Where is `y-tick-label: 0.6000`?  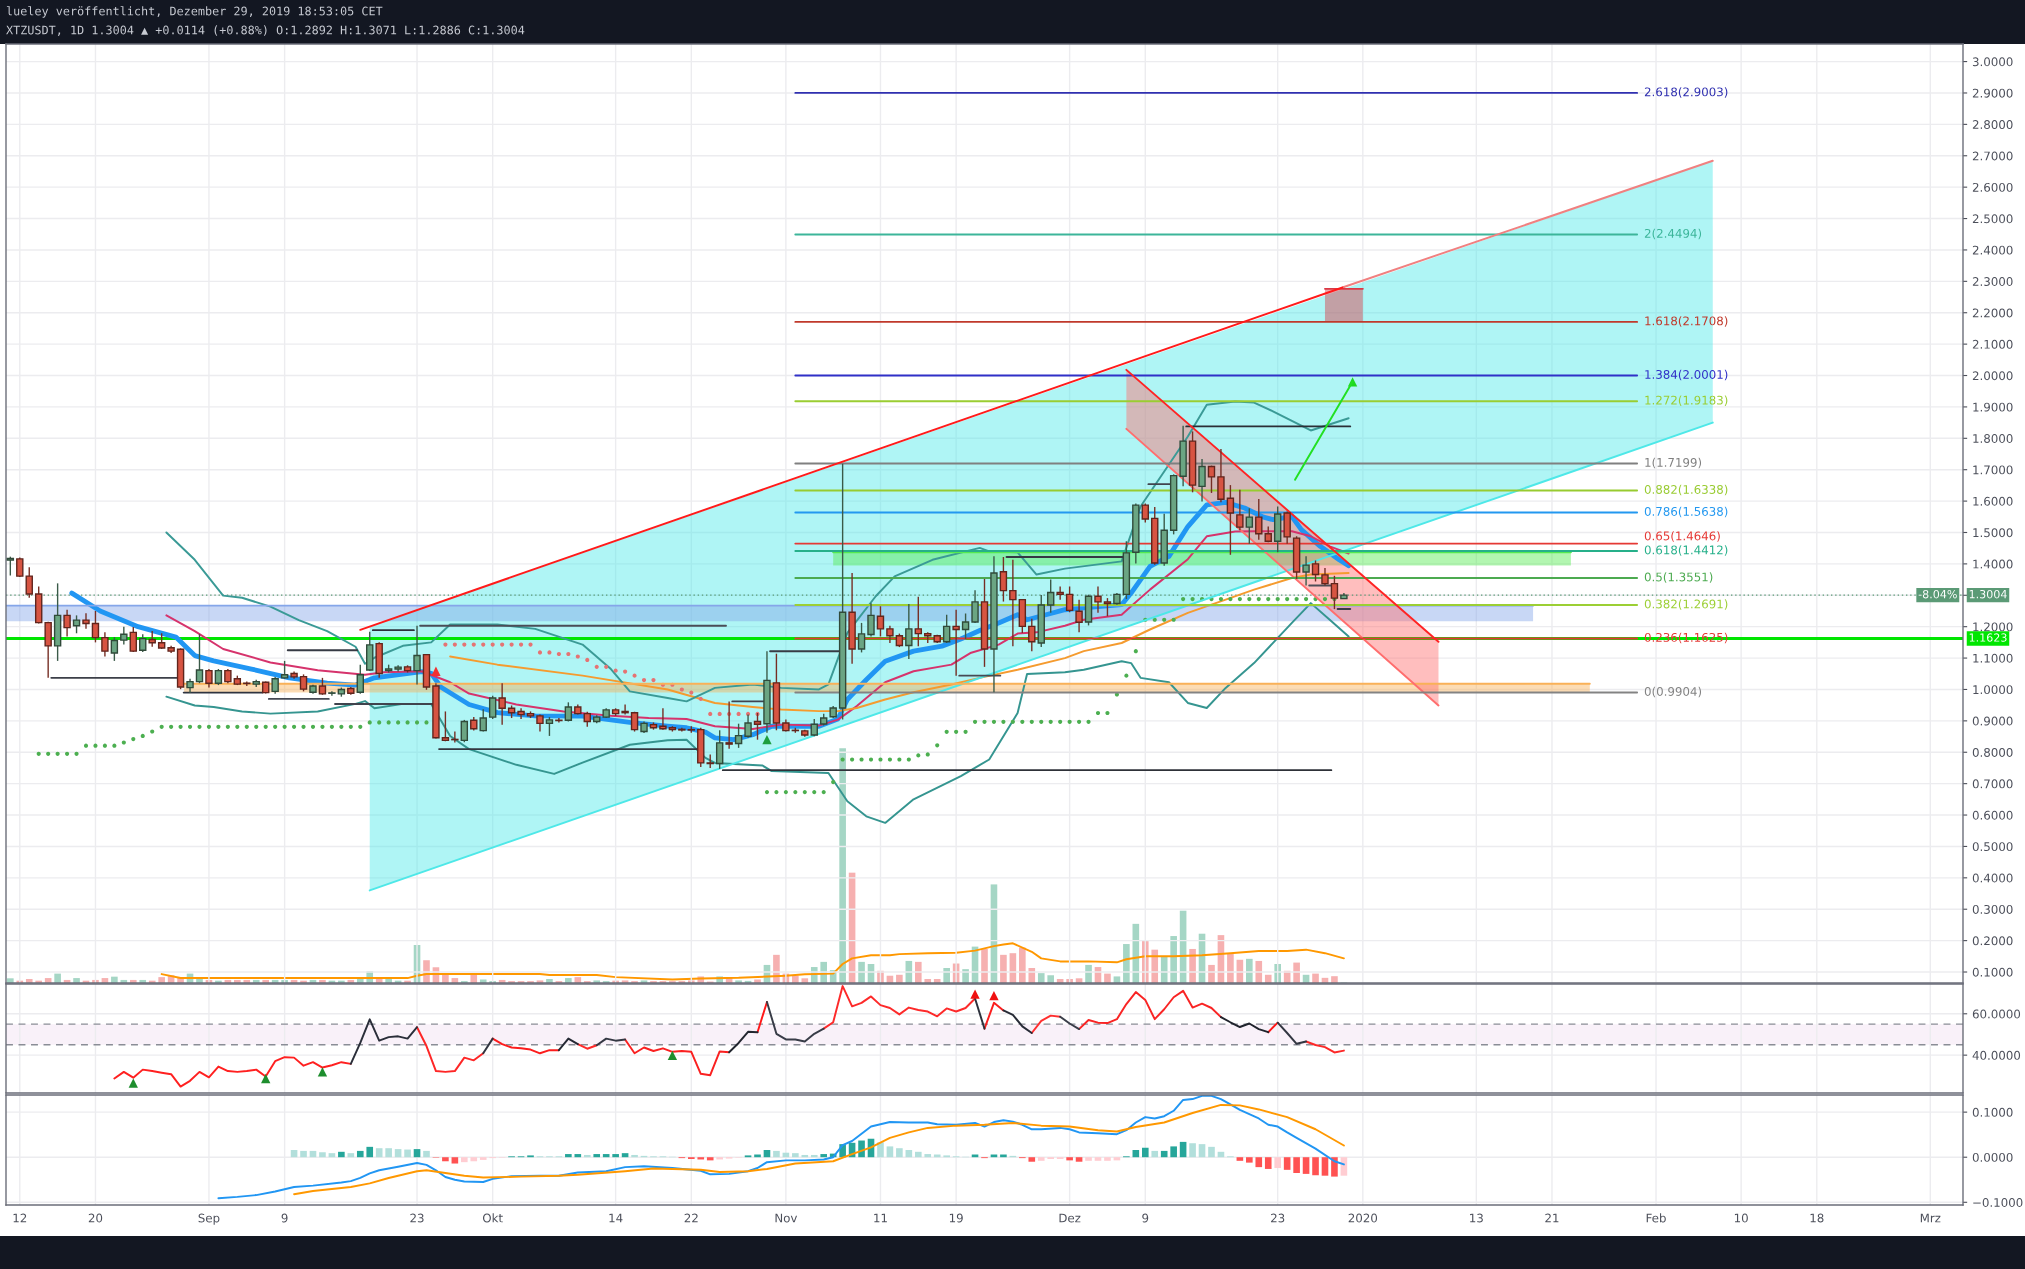
y-tick-label: 0.6000 is located at coordinates (1992, 815).